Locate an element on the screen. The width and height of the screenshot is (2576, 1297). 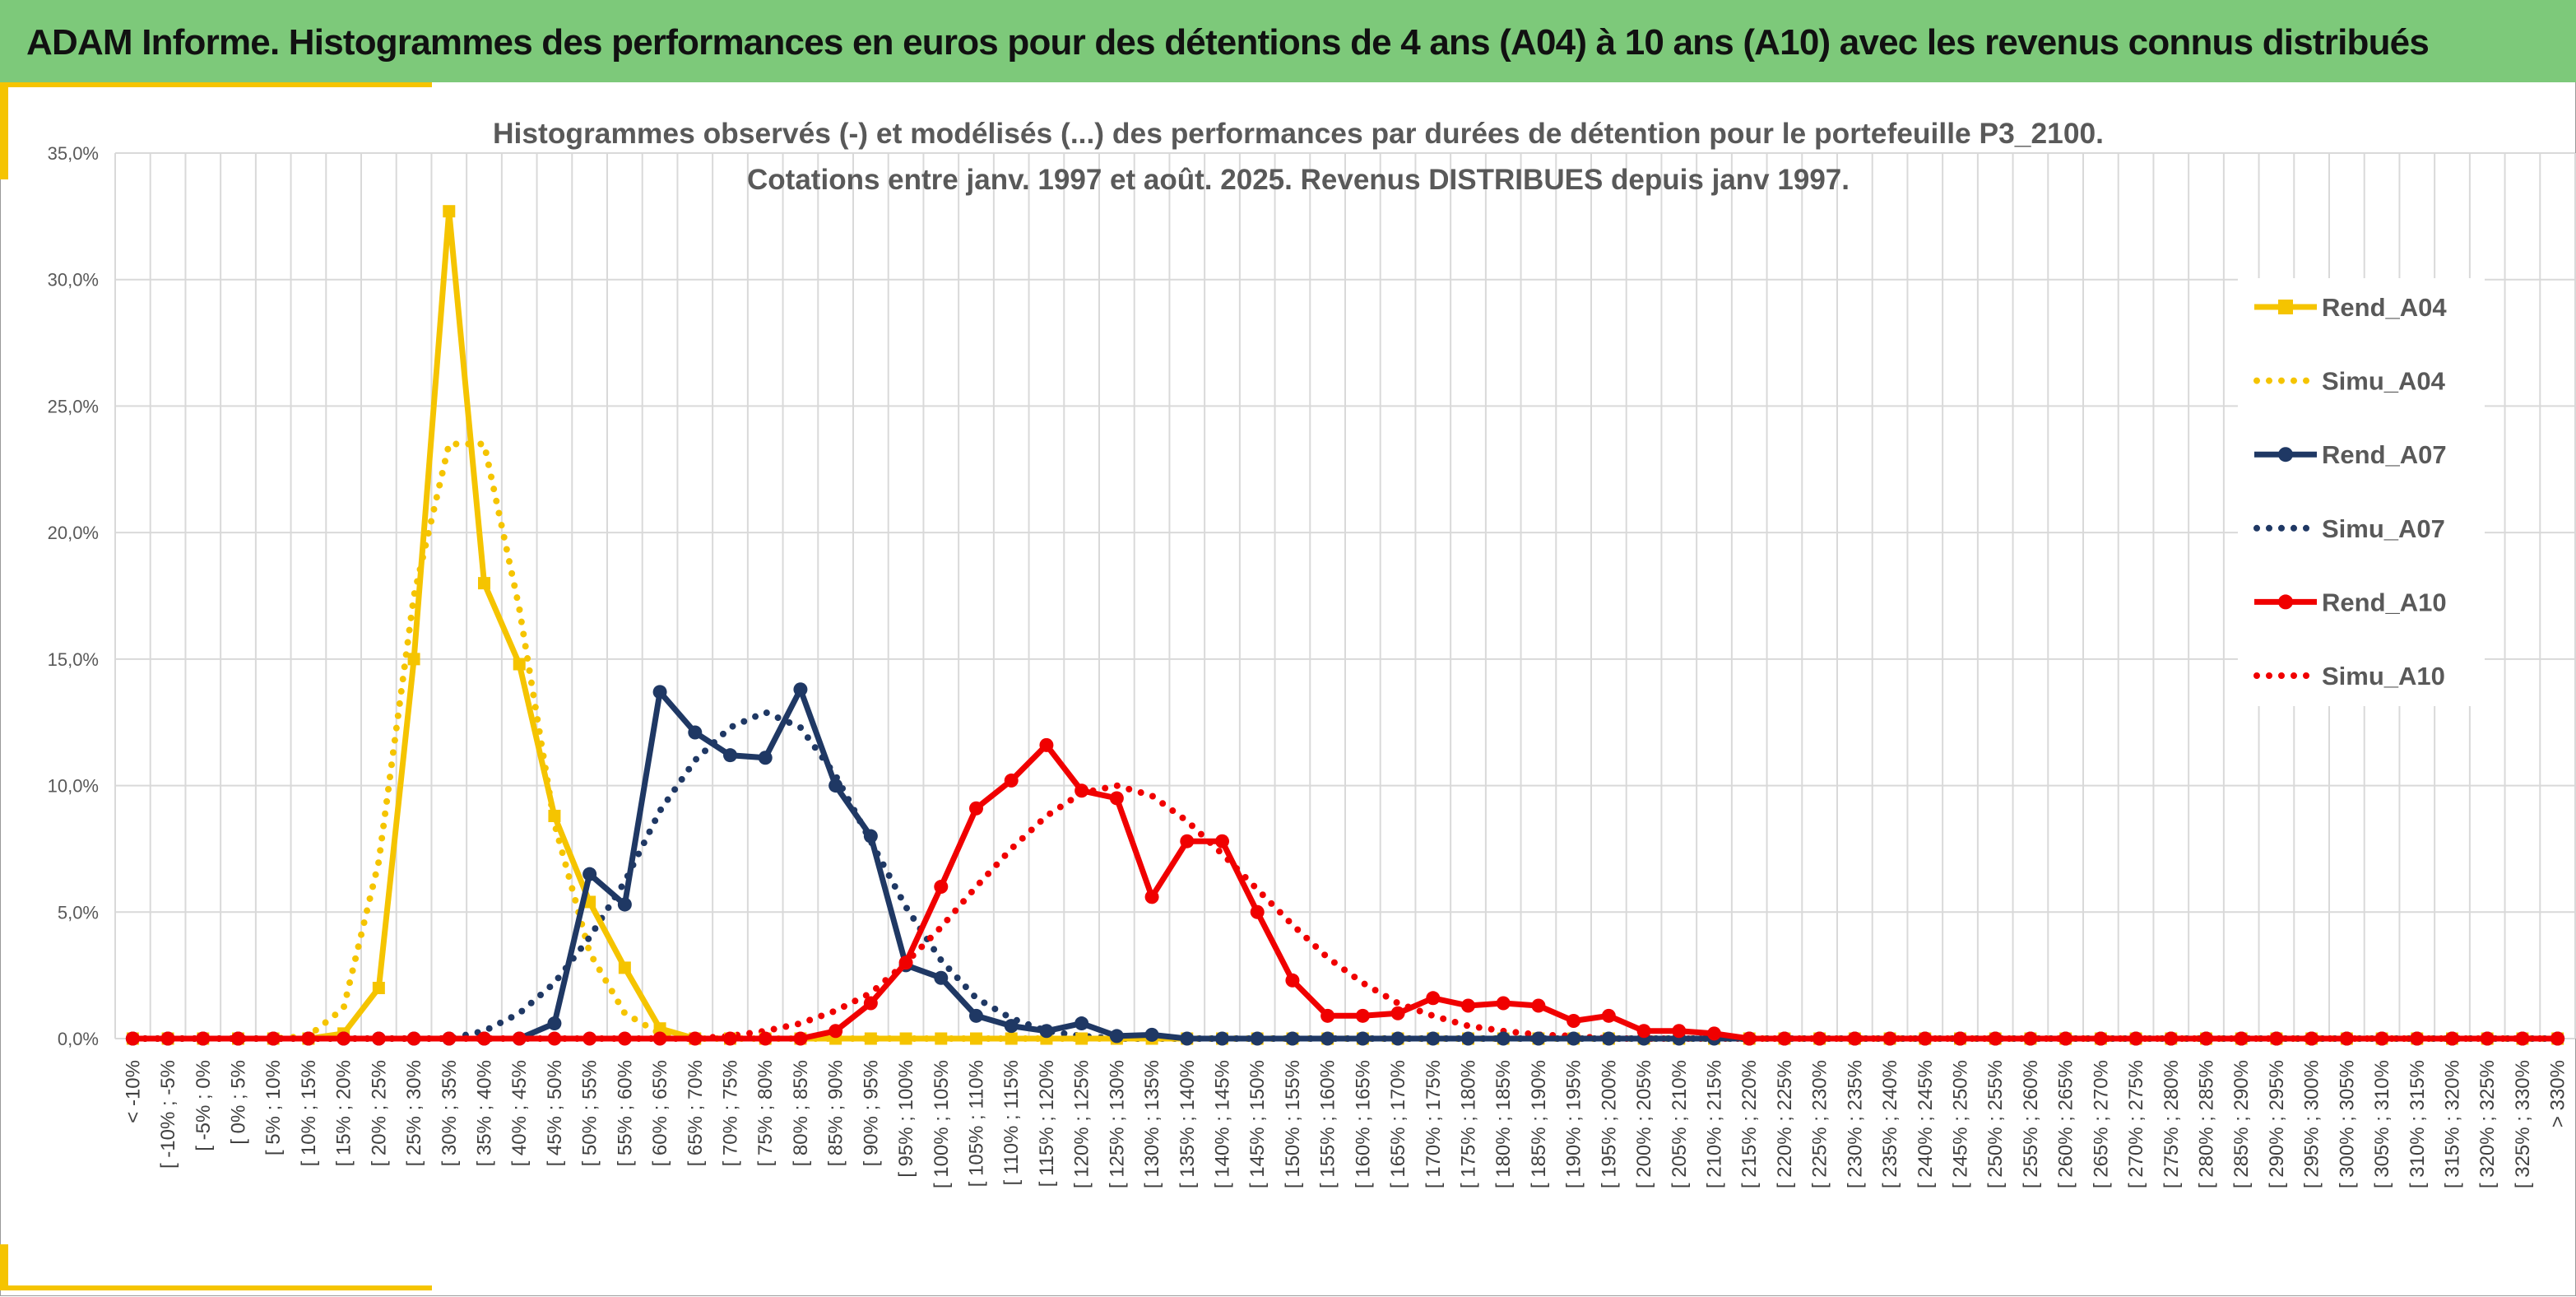
x-tick-label: [ -5% ; 0% is located at coordinates (204, 1105).